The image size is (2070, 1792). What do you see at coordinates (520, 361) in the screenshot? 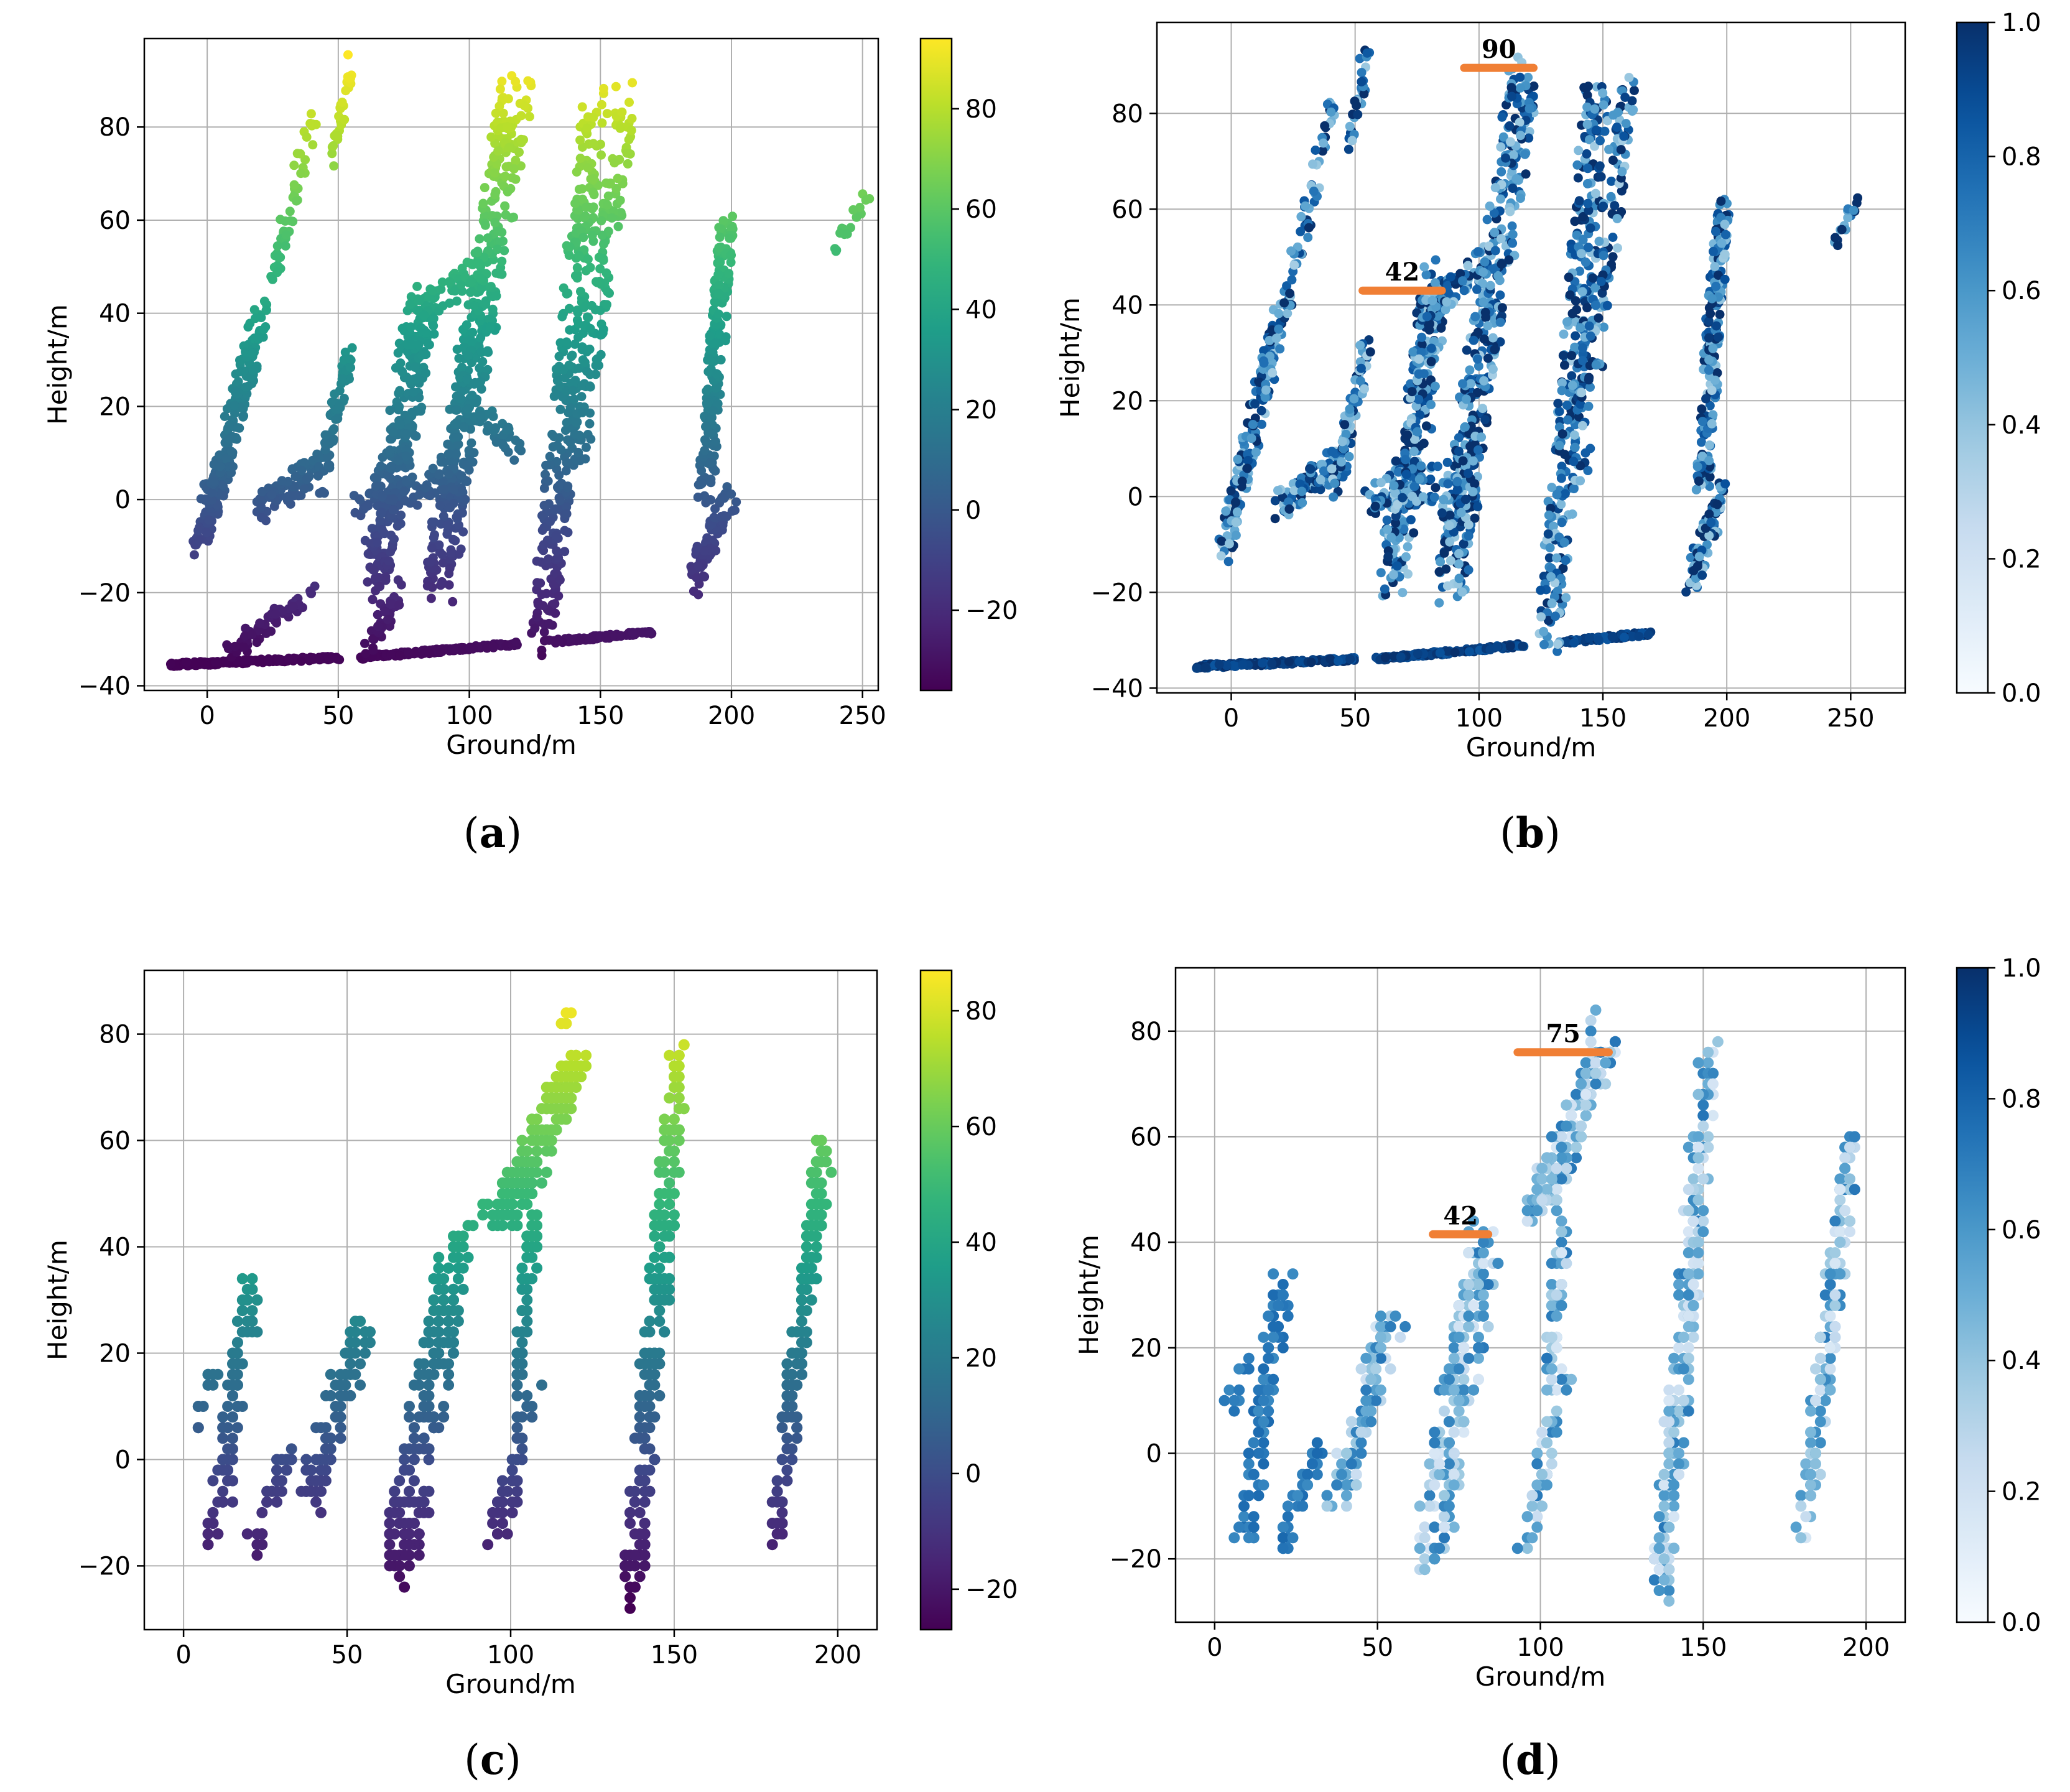
I see `data-points` at bounding box center [520, 361].